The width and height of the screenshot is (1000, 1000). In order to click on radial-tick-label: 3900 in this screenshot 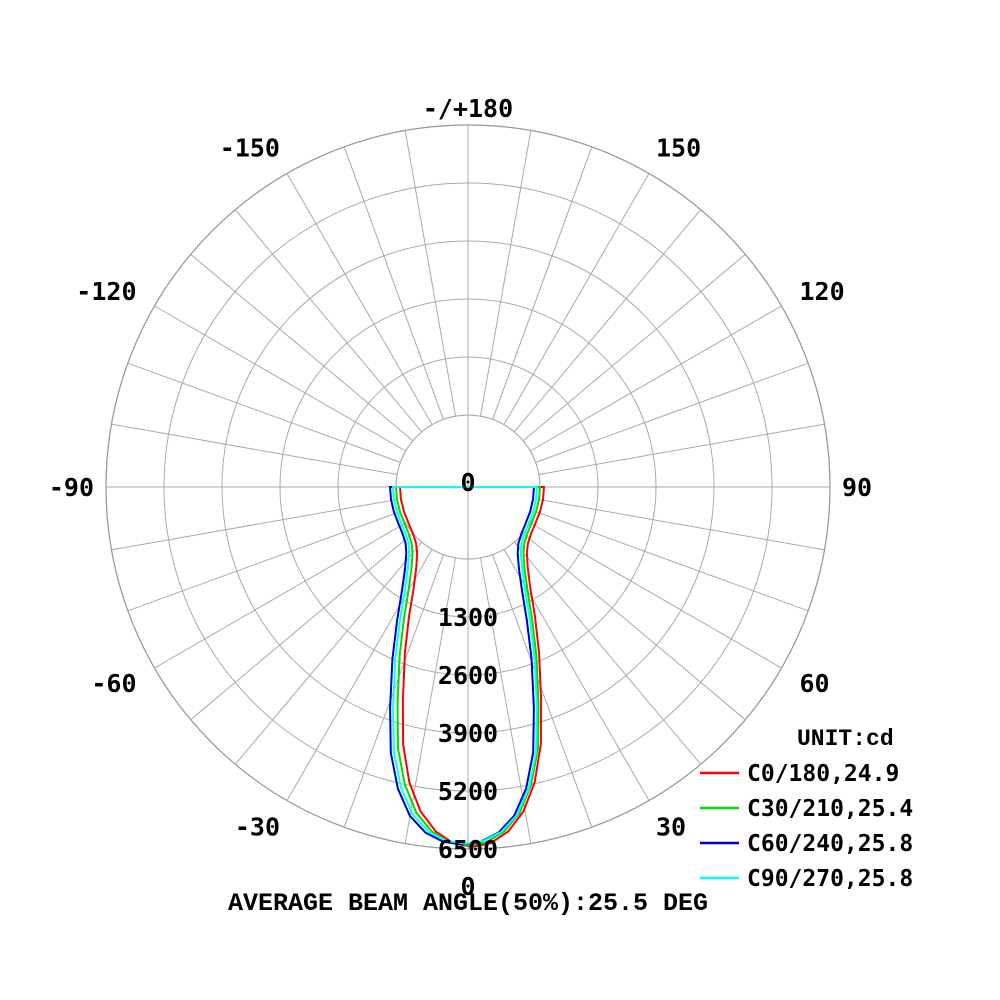, I will do `click(468, 733)`.